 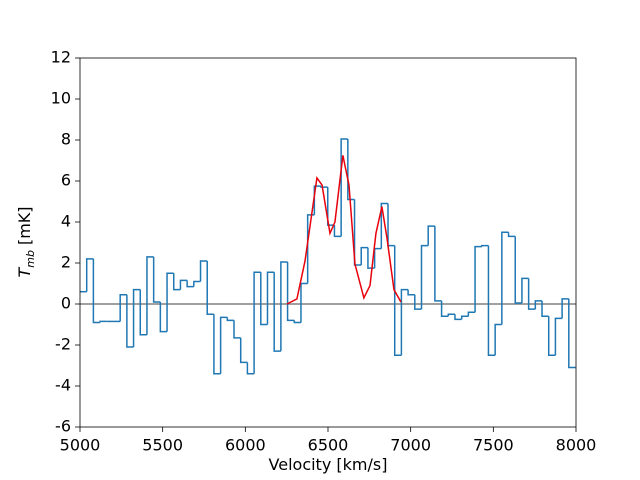 I want to click on y-axis-label: Tmb [mK], so click(x=26, y=241).